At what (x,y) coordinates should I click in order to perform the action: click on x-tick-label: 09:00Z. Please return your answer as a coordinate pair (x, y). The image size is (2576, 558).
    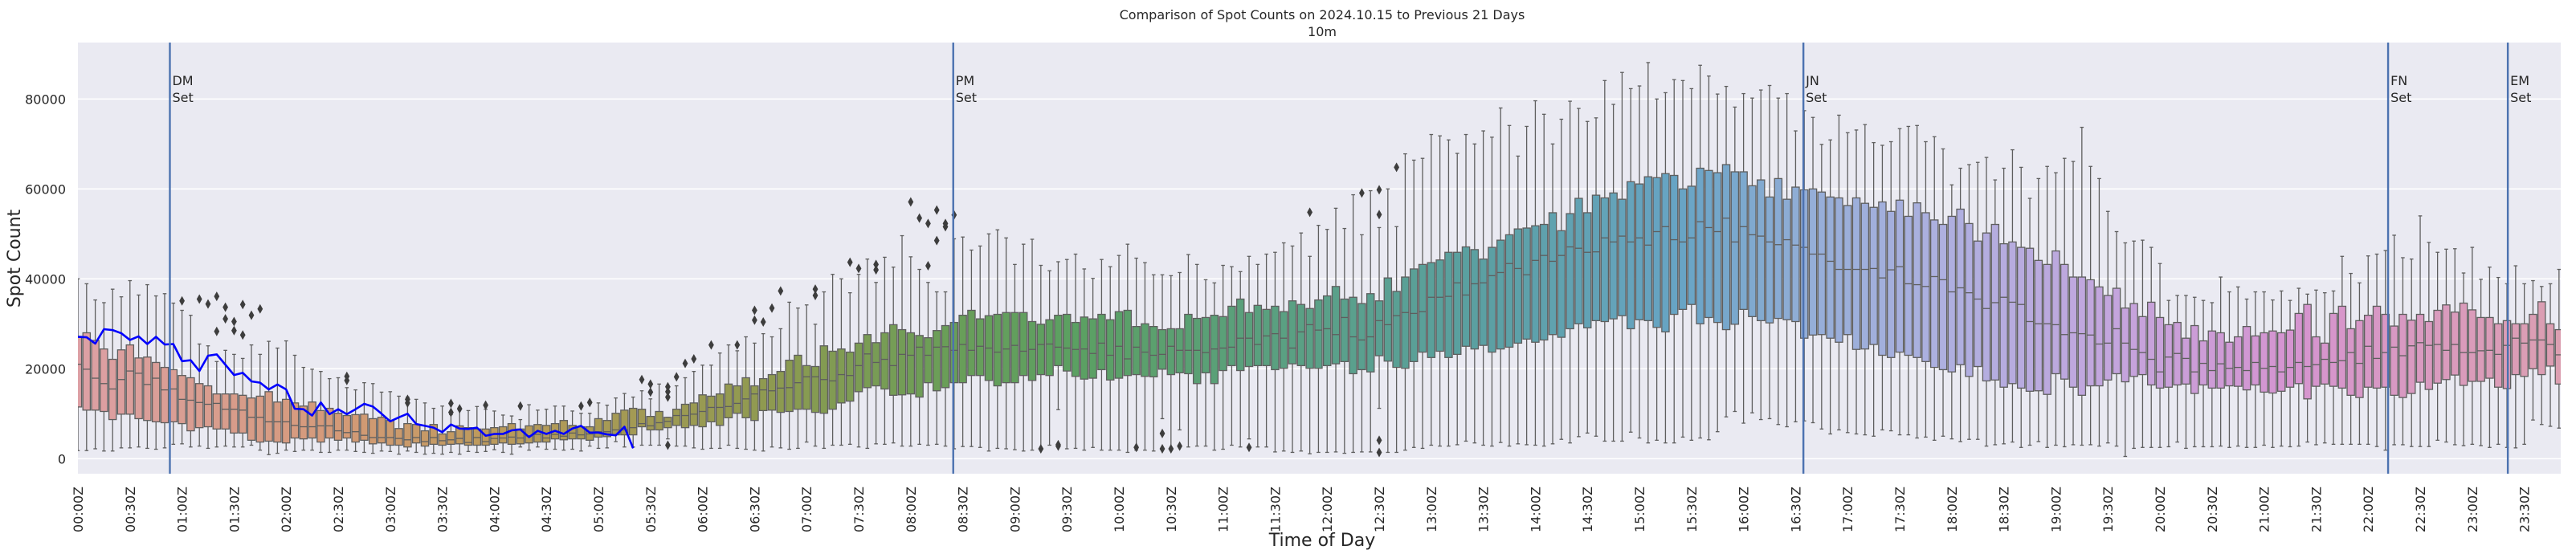
    Looking at the image, I should click on (1015, 509).